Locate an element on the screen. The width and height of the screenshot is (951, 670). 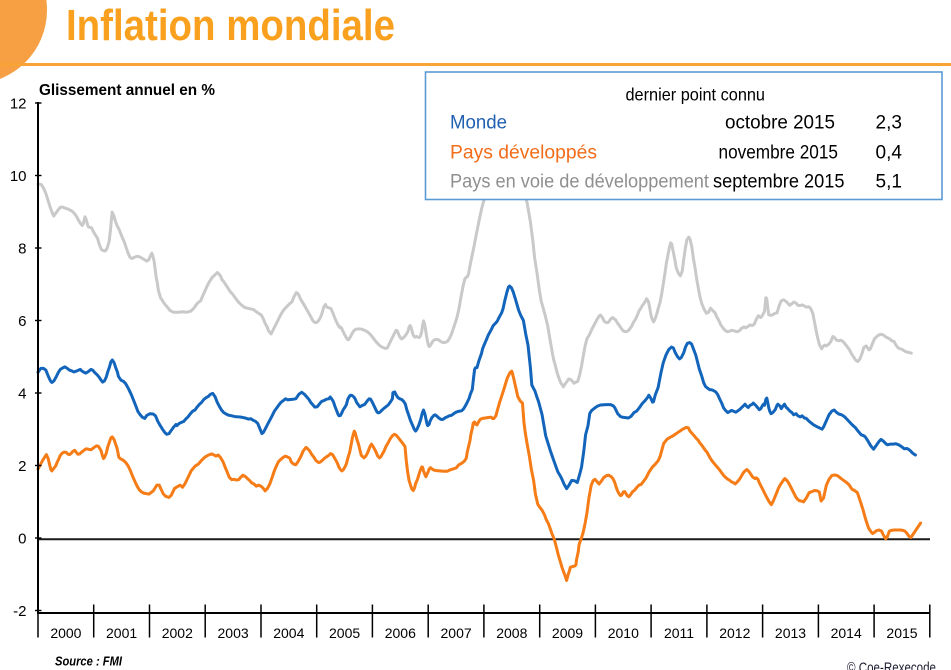
svg-text: 2011 is located at coordinates (679, 633).